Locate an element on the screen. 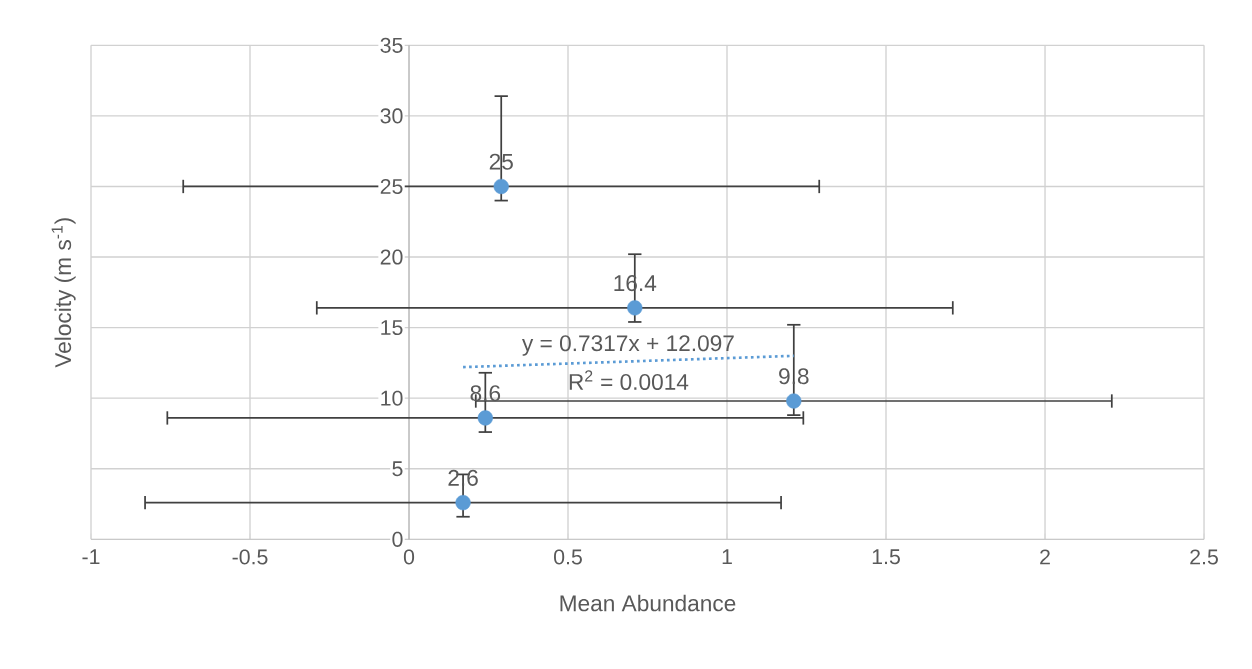 This screenshot has height=669, width=1252. y-tick-label: 0 is located at coordinates (397, 539).